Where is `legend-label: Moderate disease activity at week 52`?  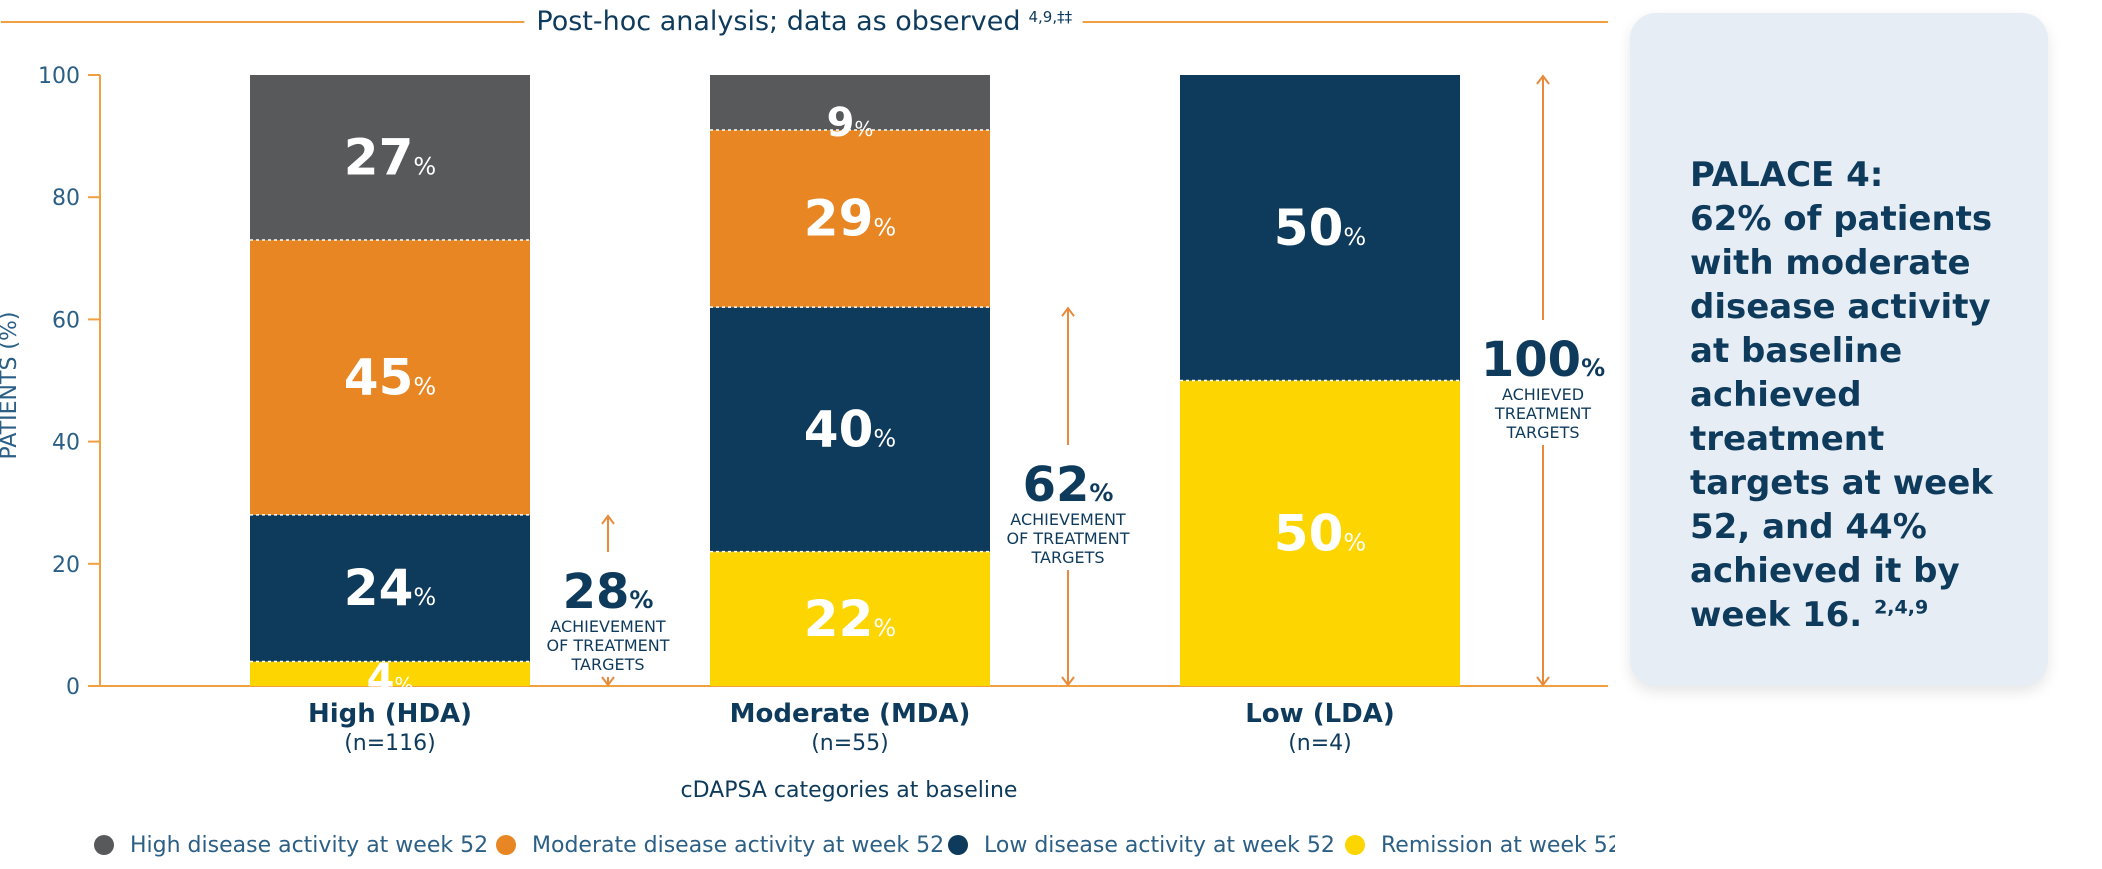
legend-label: Moderate disease activity at week 52 is located at coordinates (738, 845).